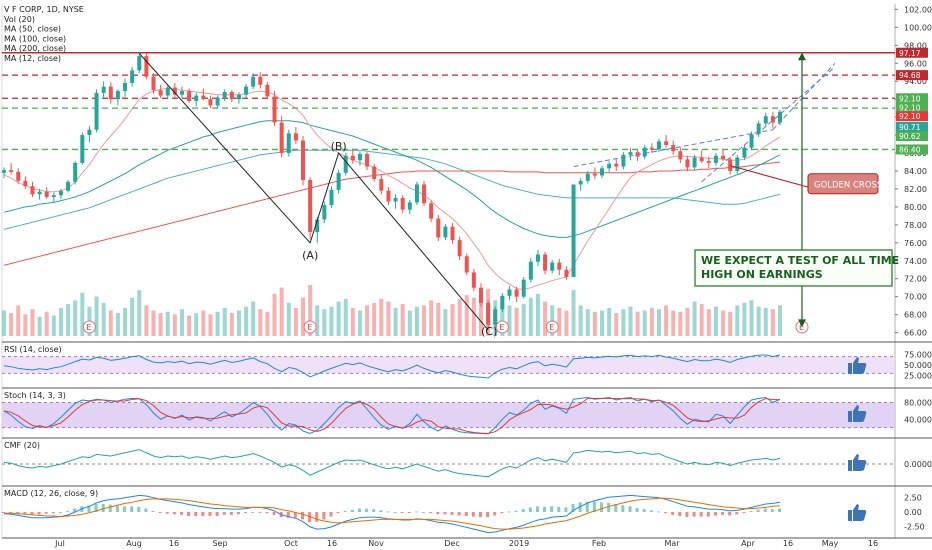  Describe the element at coordinates (35, 48) in the screenshot. I see `legend-item: MA (200, close)` at that location.